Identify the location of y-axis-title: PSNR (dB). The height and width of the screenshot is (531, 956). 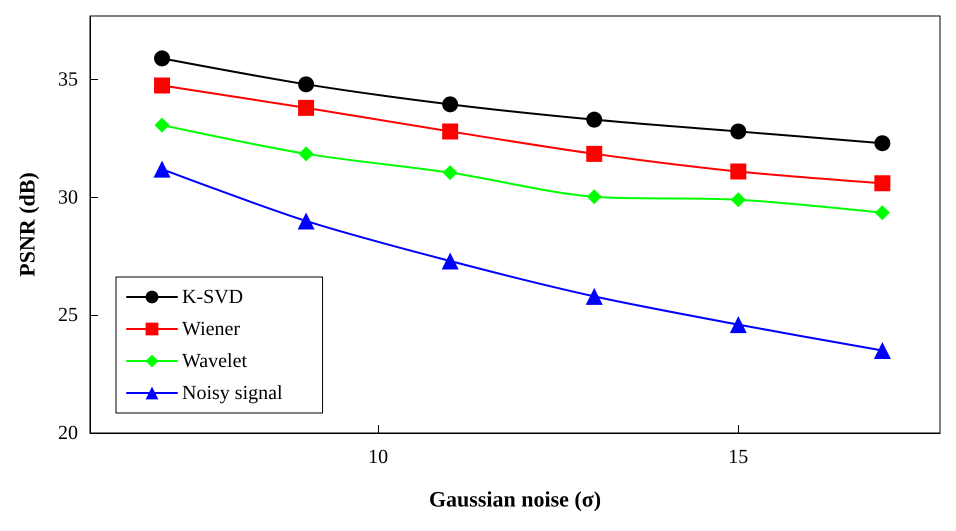
(27, 224).